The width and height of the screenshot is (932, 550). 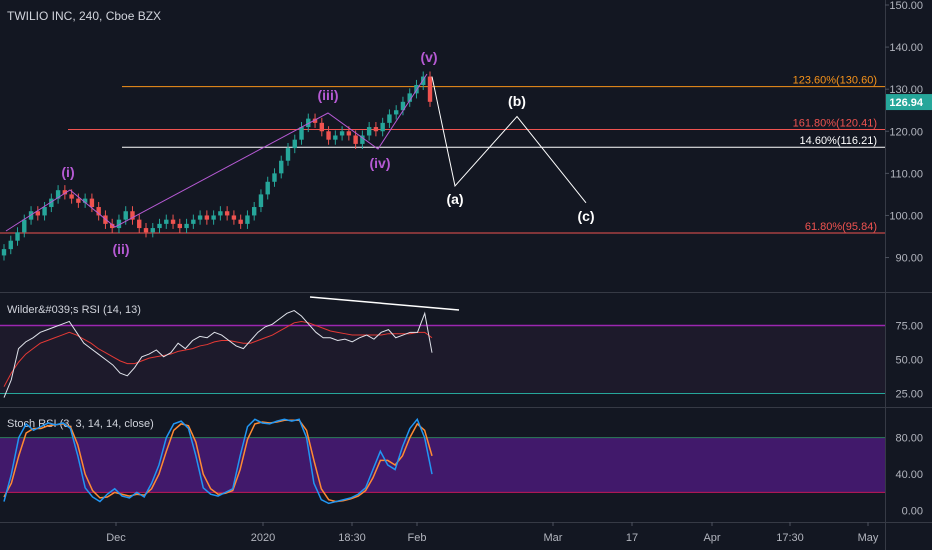 What do you see at coordinates (868, 538) in the screenshot?
I see `time-tick-label: May` at bounding box center [868, 538].